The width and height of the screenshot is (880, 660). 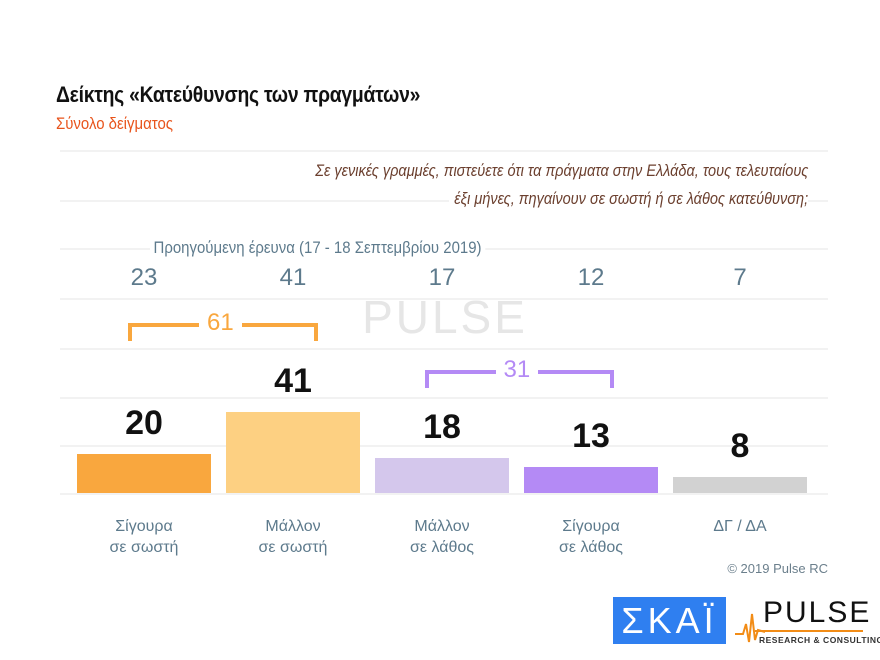 I want to click on previous-value-label: 7, so click(x=740, y=277).